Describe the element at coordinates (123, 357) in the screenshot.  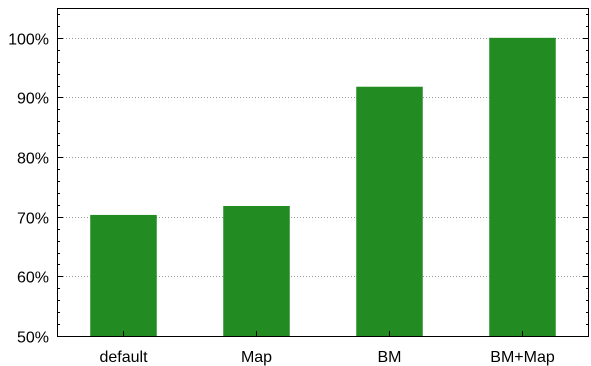
I see `x-tick-label: default` at that location.